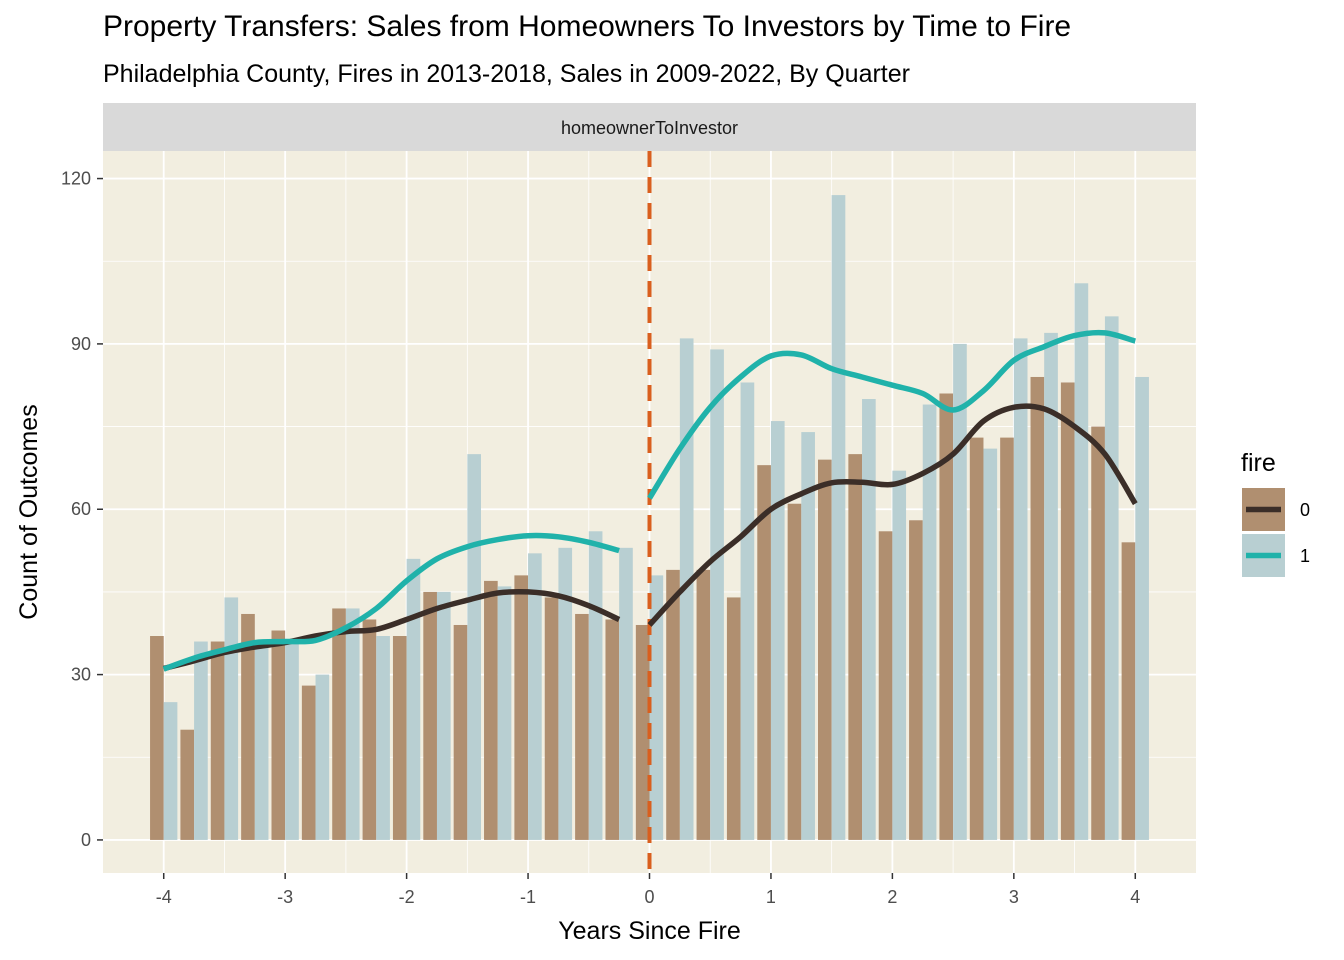  Describe the element at coordinates (1305, 556) in the screenshot. I see `legend-label-fire-1: 1` at that location.